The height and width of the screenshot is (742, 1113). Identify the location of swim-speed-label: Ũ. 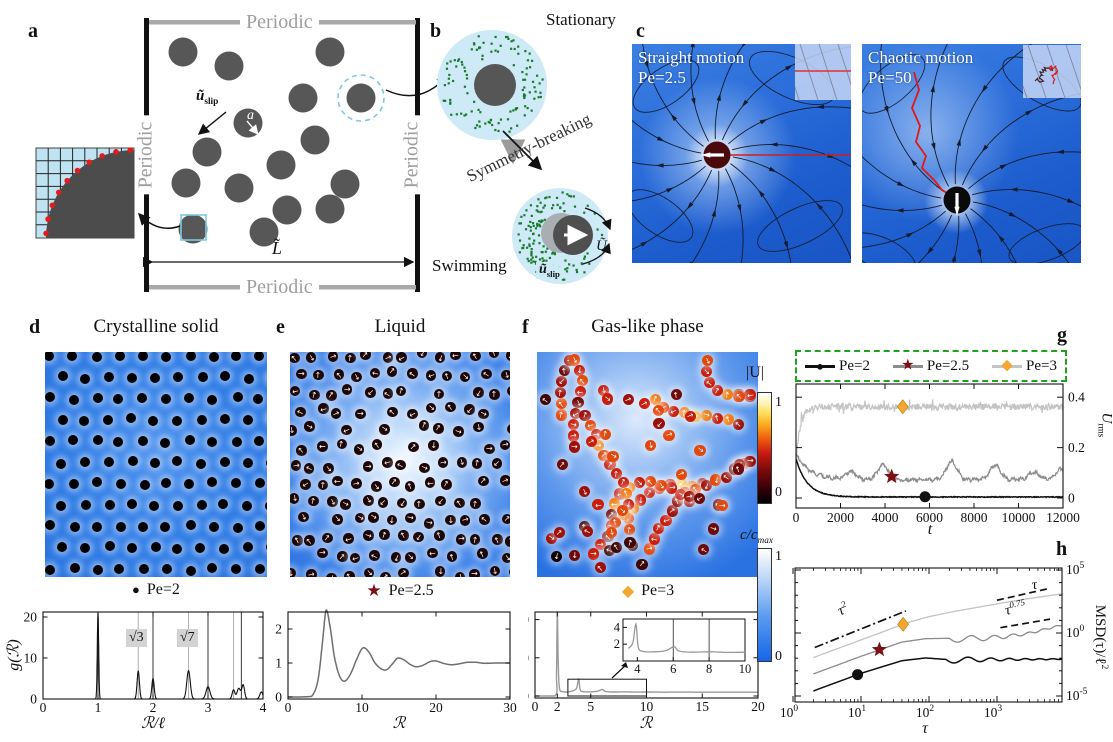
(601, 246).